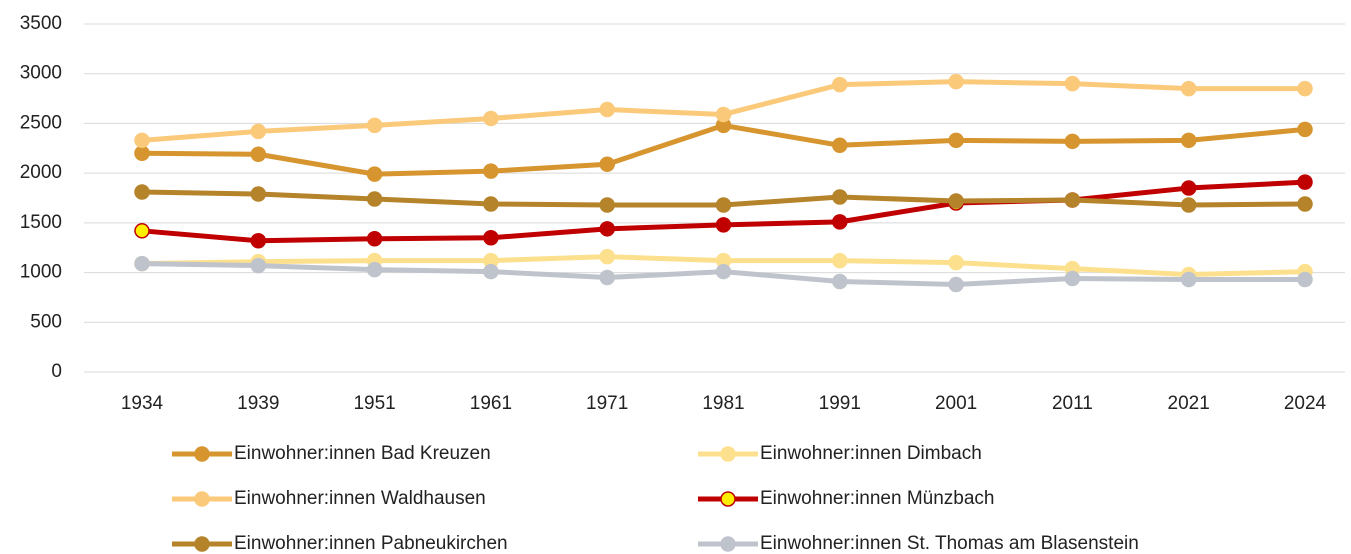 The height and width of the screenshot is (554, 1351). Describe the element at coordinates (41, 122) in the screenshot. I see `y-tick-label: 2500` at that location.